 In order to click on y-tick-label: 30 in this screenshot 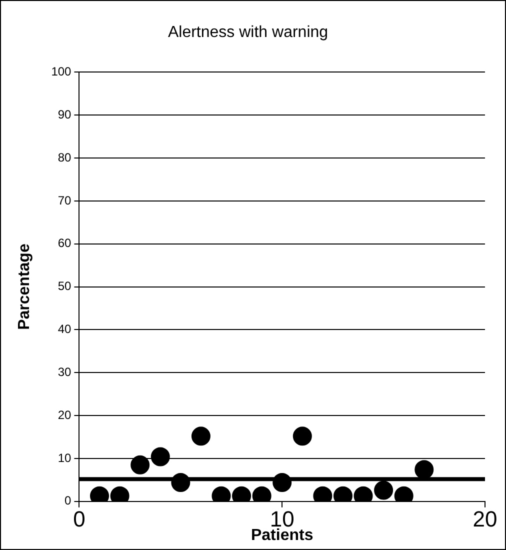, I will do `click(65, 371)`.